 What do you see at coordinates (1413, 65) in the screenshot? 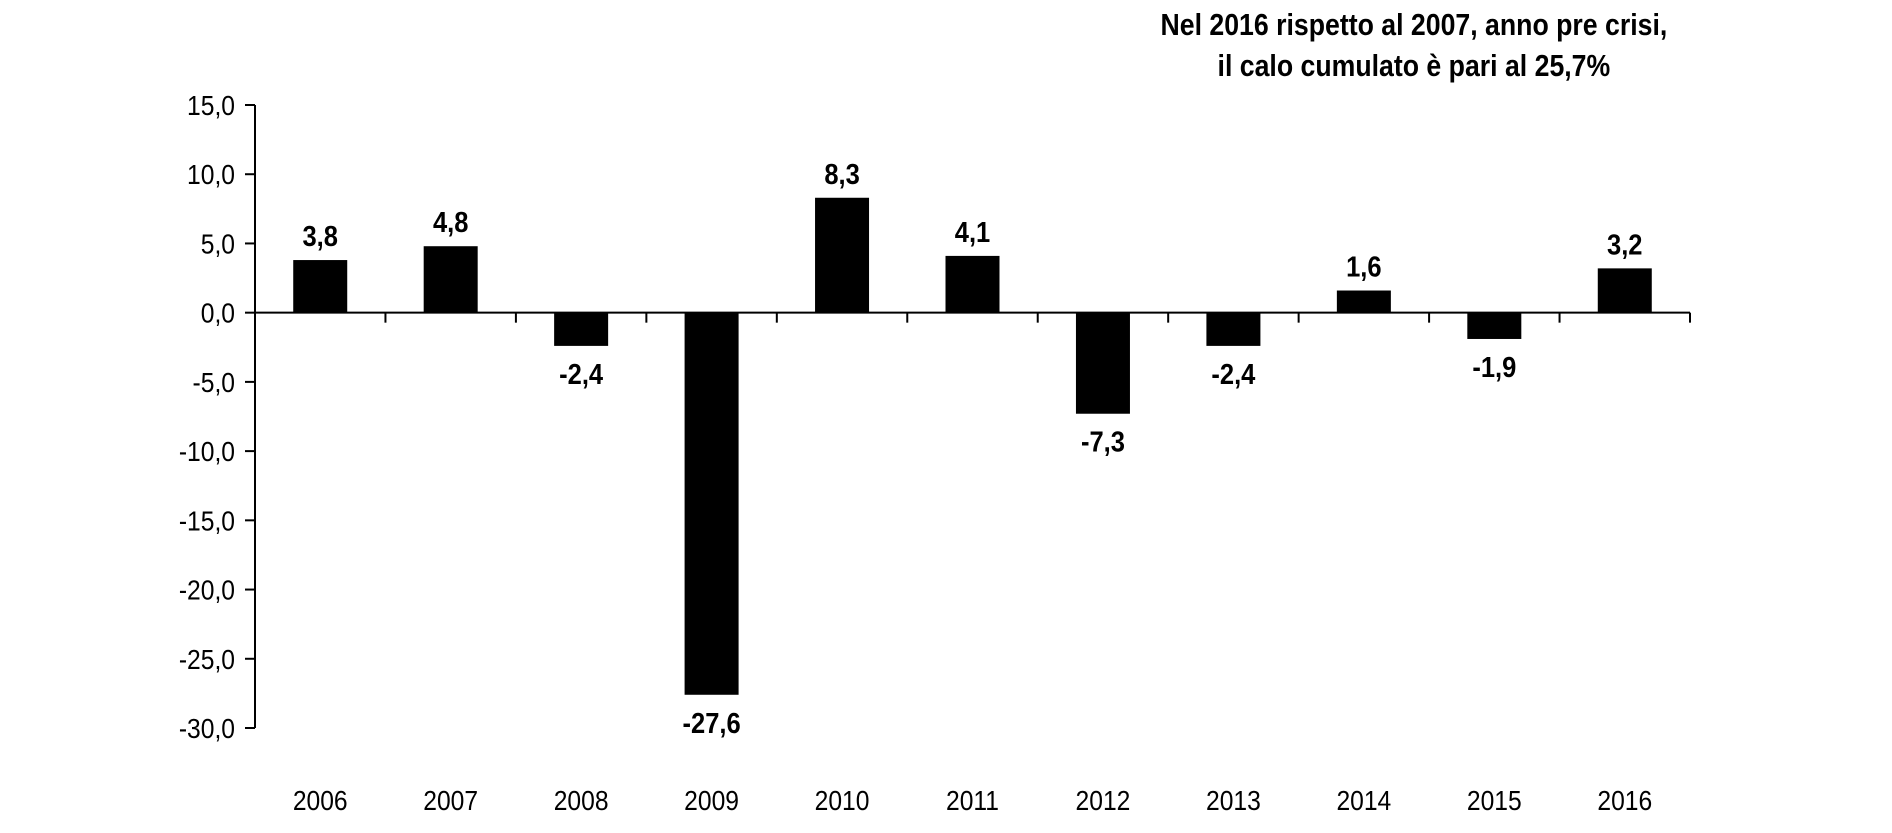
I see `annotation-line-2: il calo cumulato è pari al 25,7%` at bounding box center [1413, 65].